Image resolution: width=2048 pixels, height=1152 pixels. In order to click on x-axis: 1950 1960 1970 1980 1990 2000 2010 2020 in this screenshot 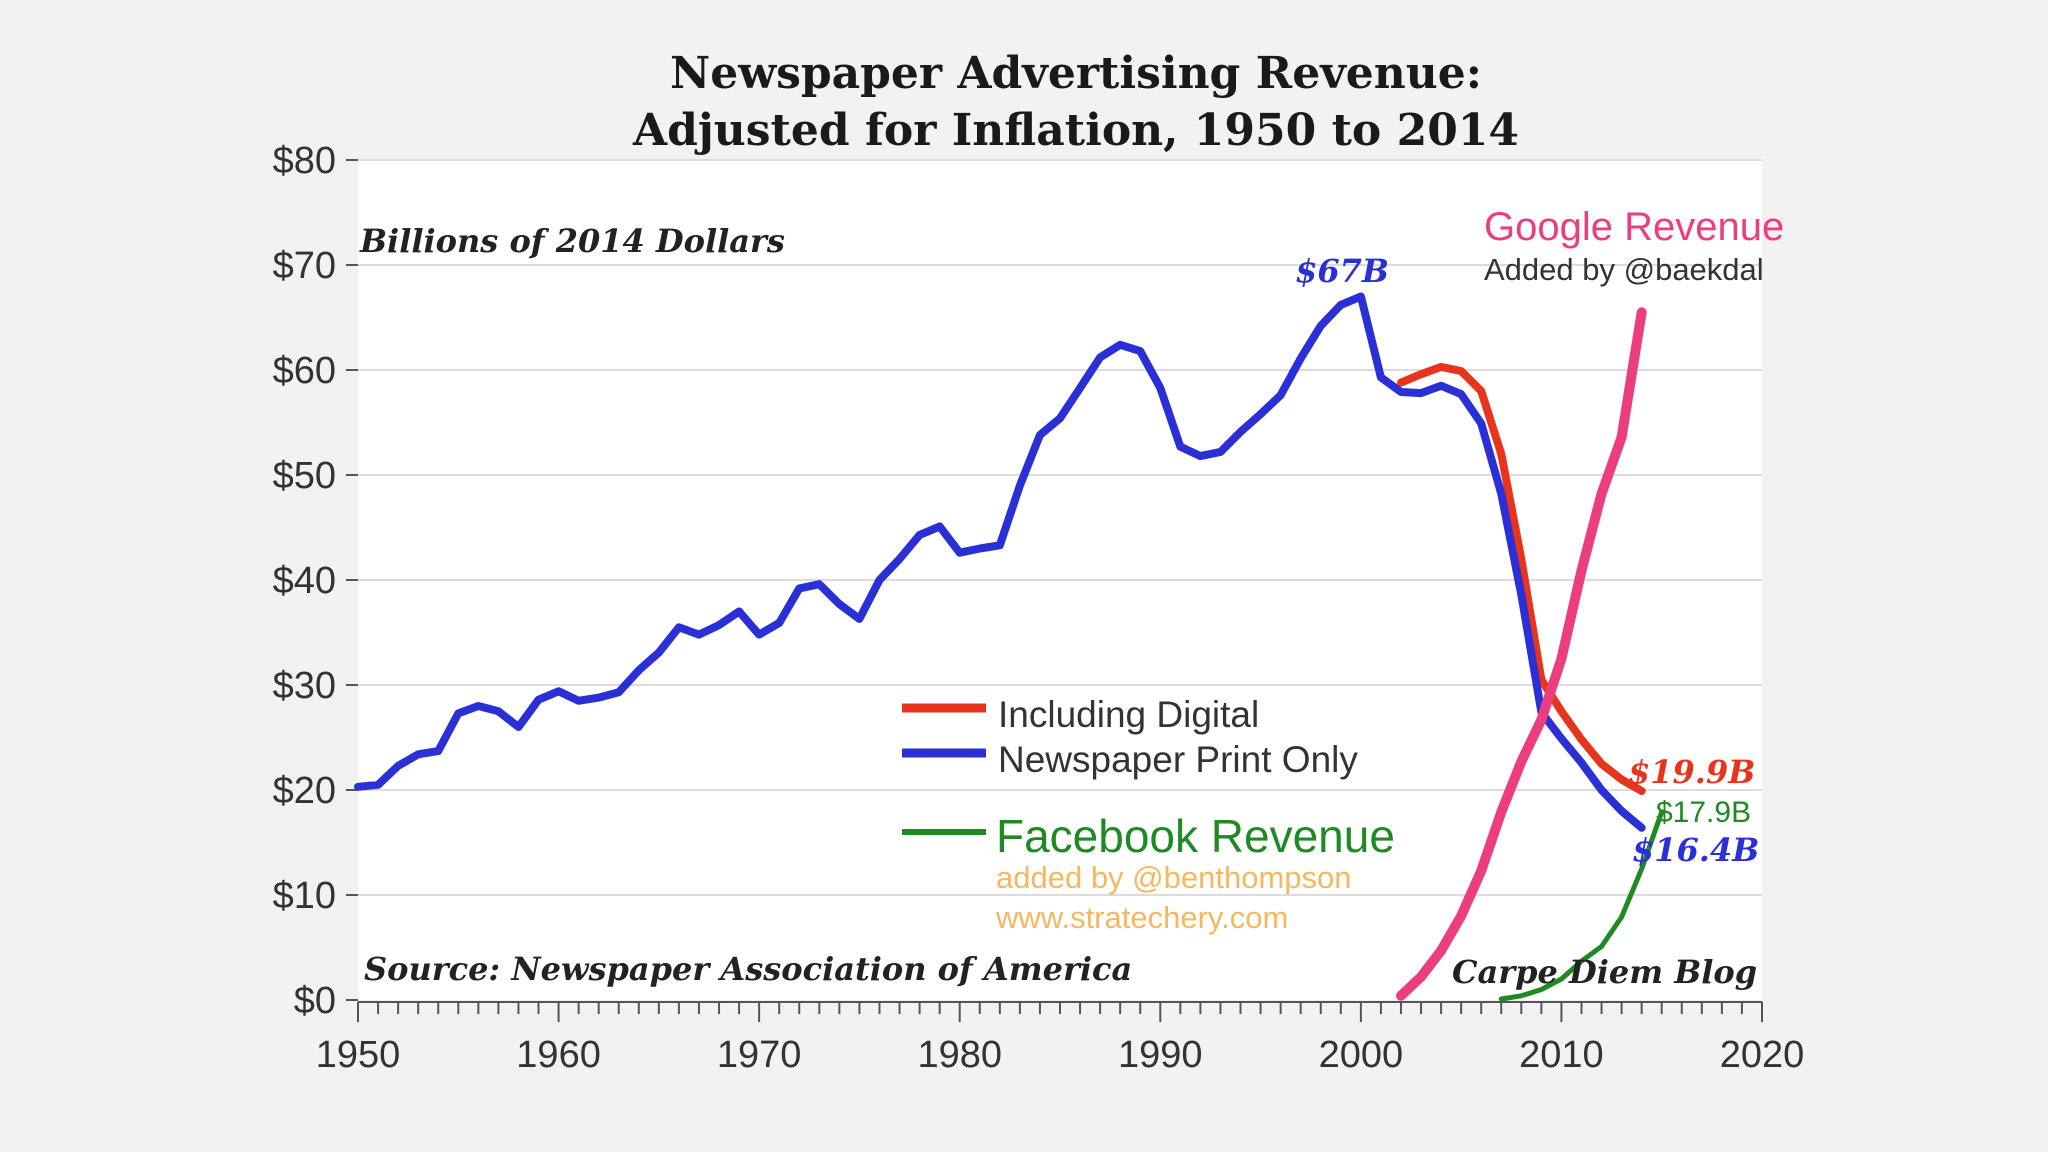, I will do `click(1060, 1038)`.